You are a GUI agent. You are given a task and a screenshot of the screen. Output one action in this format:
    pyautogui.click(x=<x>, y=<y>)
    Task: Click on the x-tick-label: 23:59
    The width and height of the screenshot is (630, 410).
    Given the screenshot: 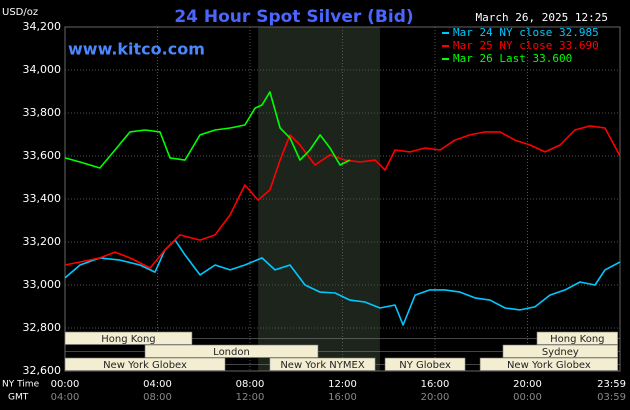 What is the action you would take?
    pyautogui.click(x=611, y=384)
    